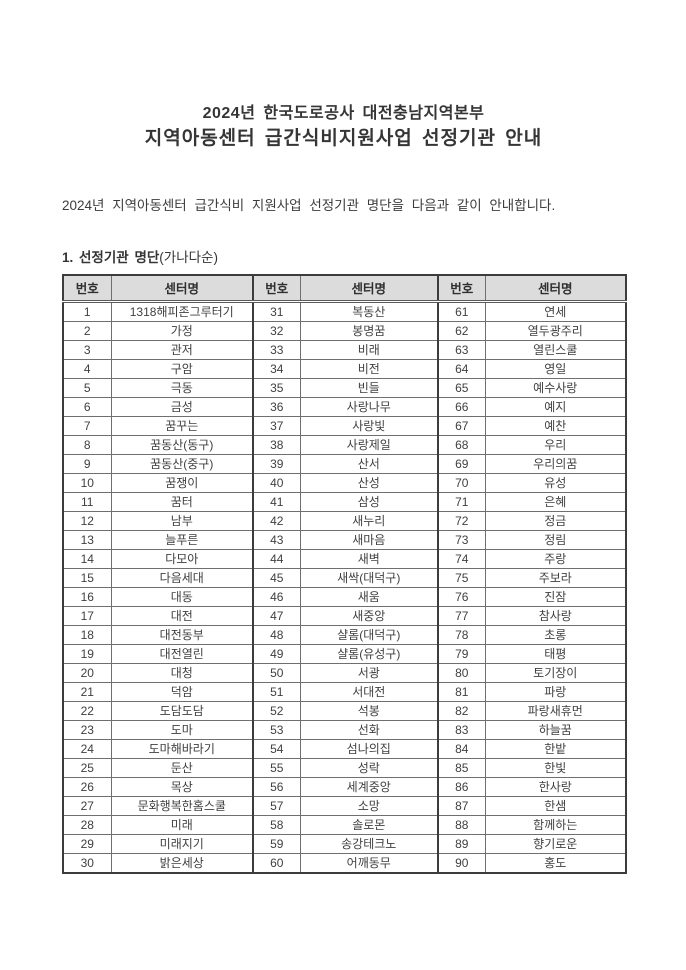 Image resolution: width=686 pixels, height=970 pixels. Describe the element at coordinates (182, 634) in the screenshot. I see `center-name-cell: 대전동부` at that location.